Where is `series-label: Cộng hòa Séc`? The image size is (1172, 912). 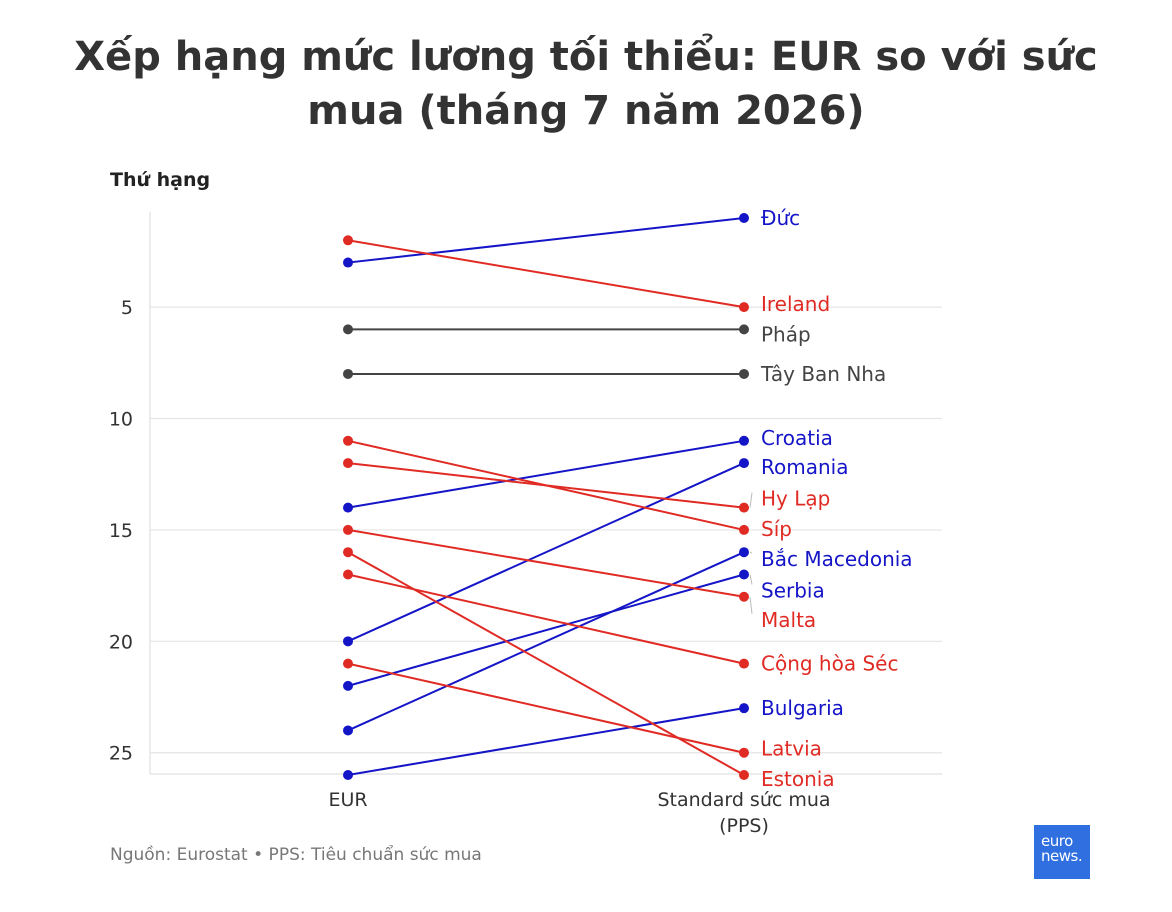
series-label: Cộng hòa Séc is located at coordinates (829, 664).